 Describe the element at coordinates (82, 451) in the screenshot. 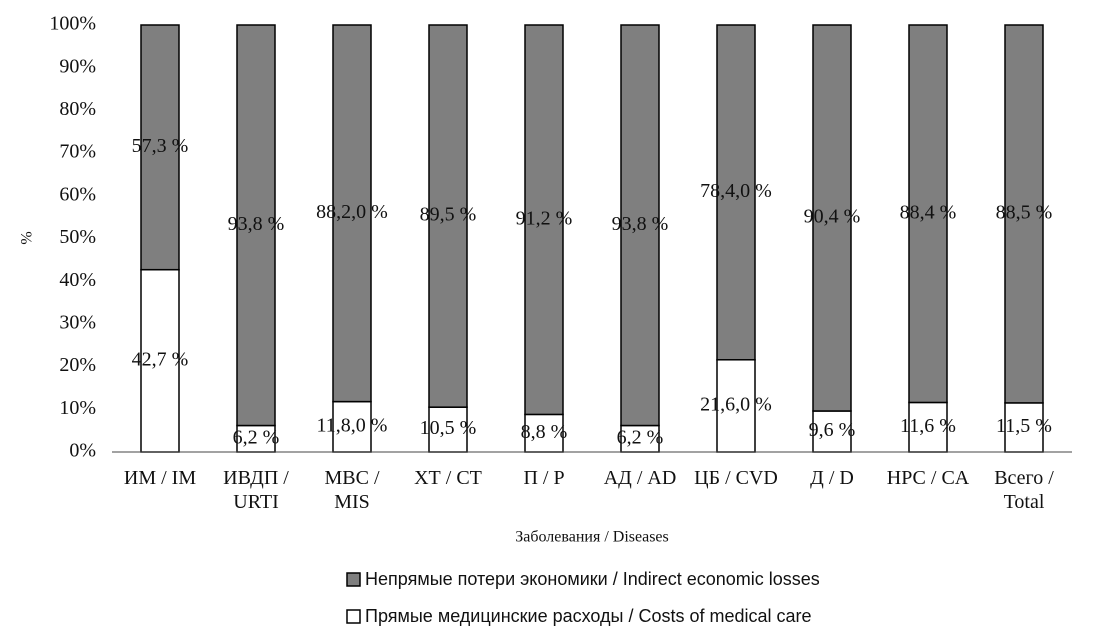

I see `y-tick-label: 0%` at that location.